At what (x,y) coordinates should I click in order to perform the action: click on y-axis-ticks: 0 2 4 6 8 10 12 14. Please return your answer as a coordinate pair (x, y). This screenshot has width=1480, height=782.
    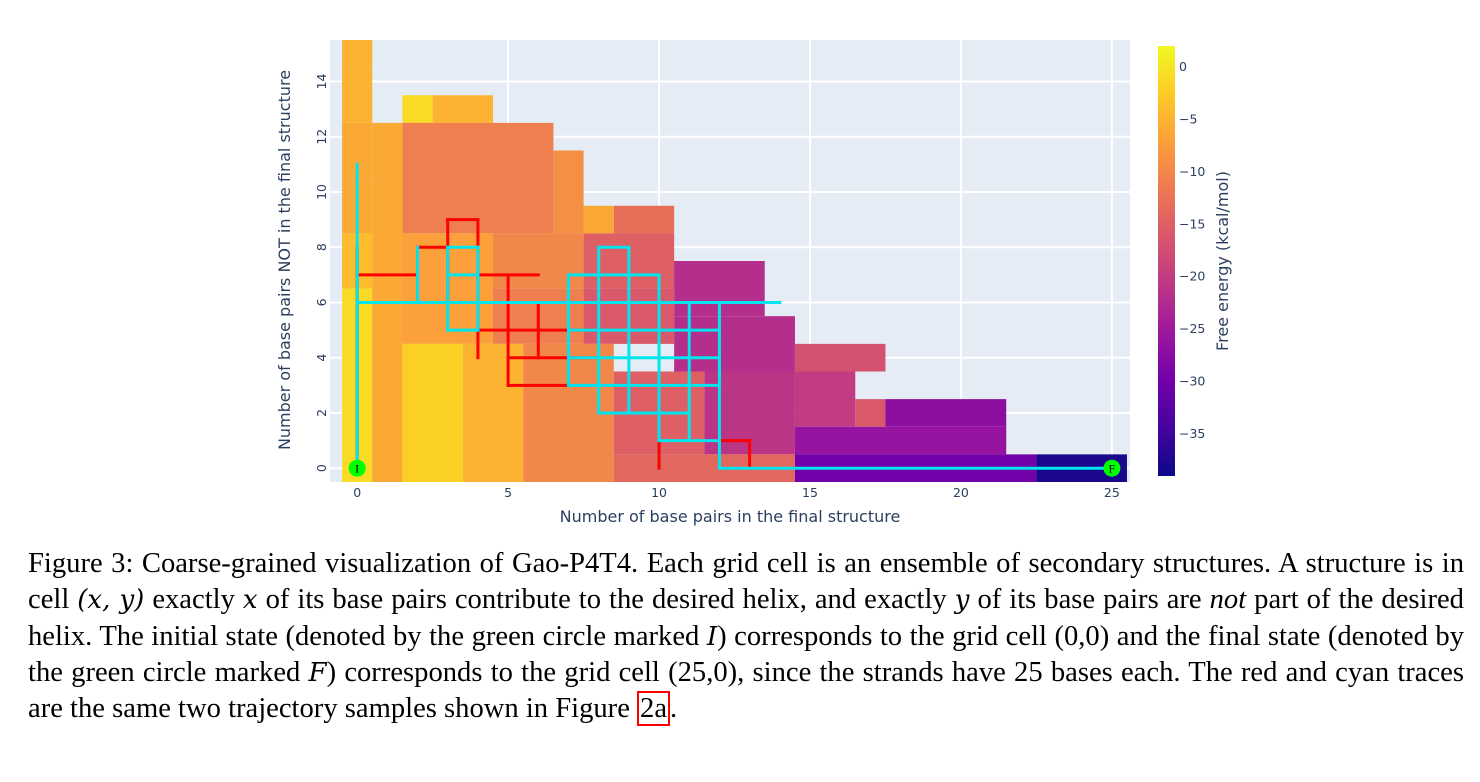
    Looking at the image, I should click on (321, 272).